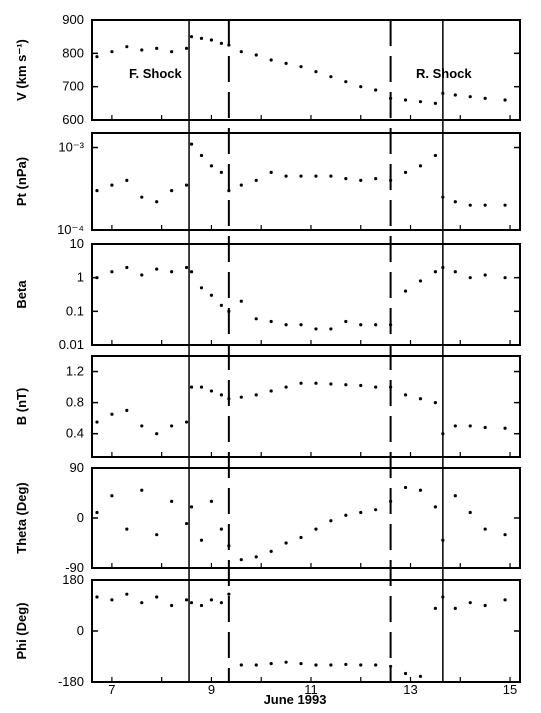  I want to click on y-axis-label-4: Theta (Deg), so click(21, 518).